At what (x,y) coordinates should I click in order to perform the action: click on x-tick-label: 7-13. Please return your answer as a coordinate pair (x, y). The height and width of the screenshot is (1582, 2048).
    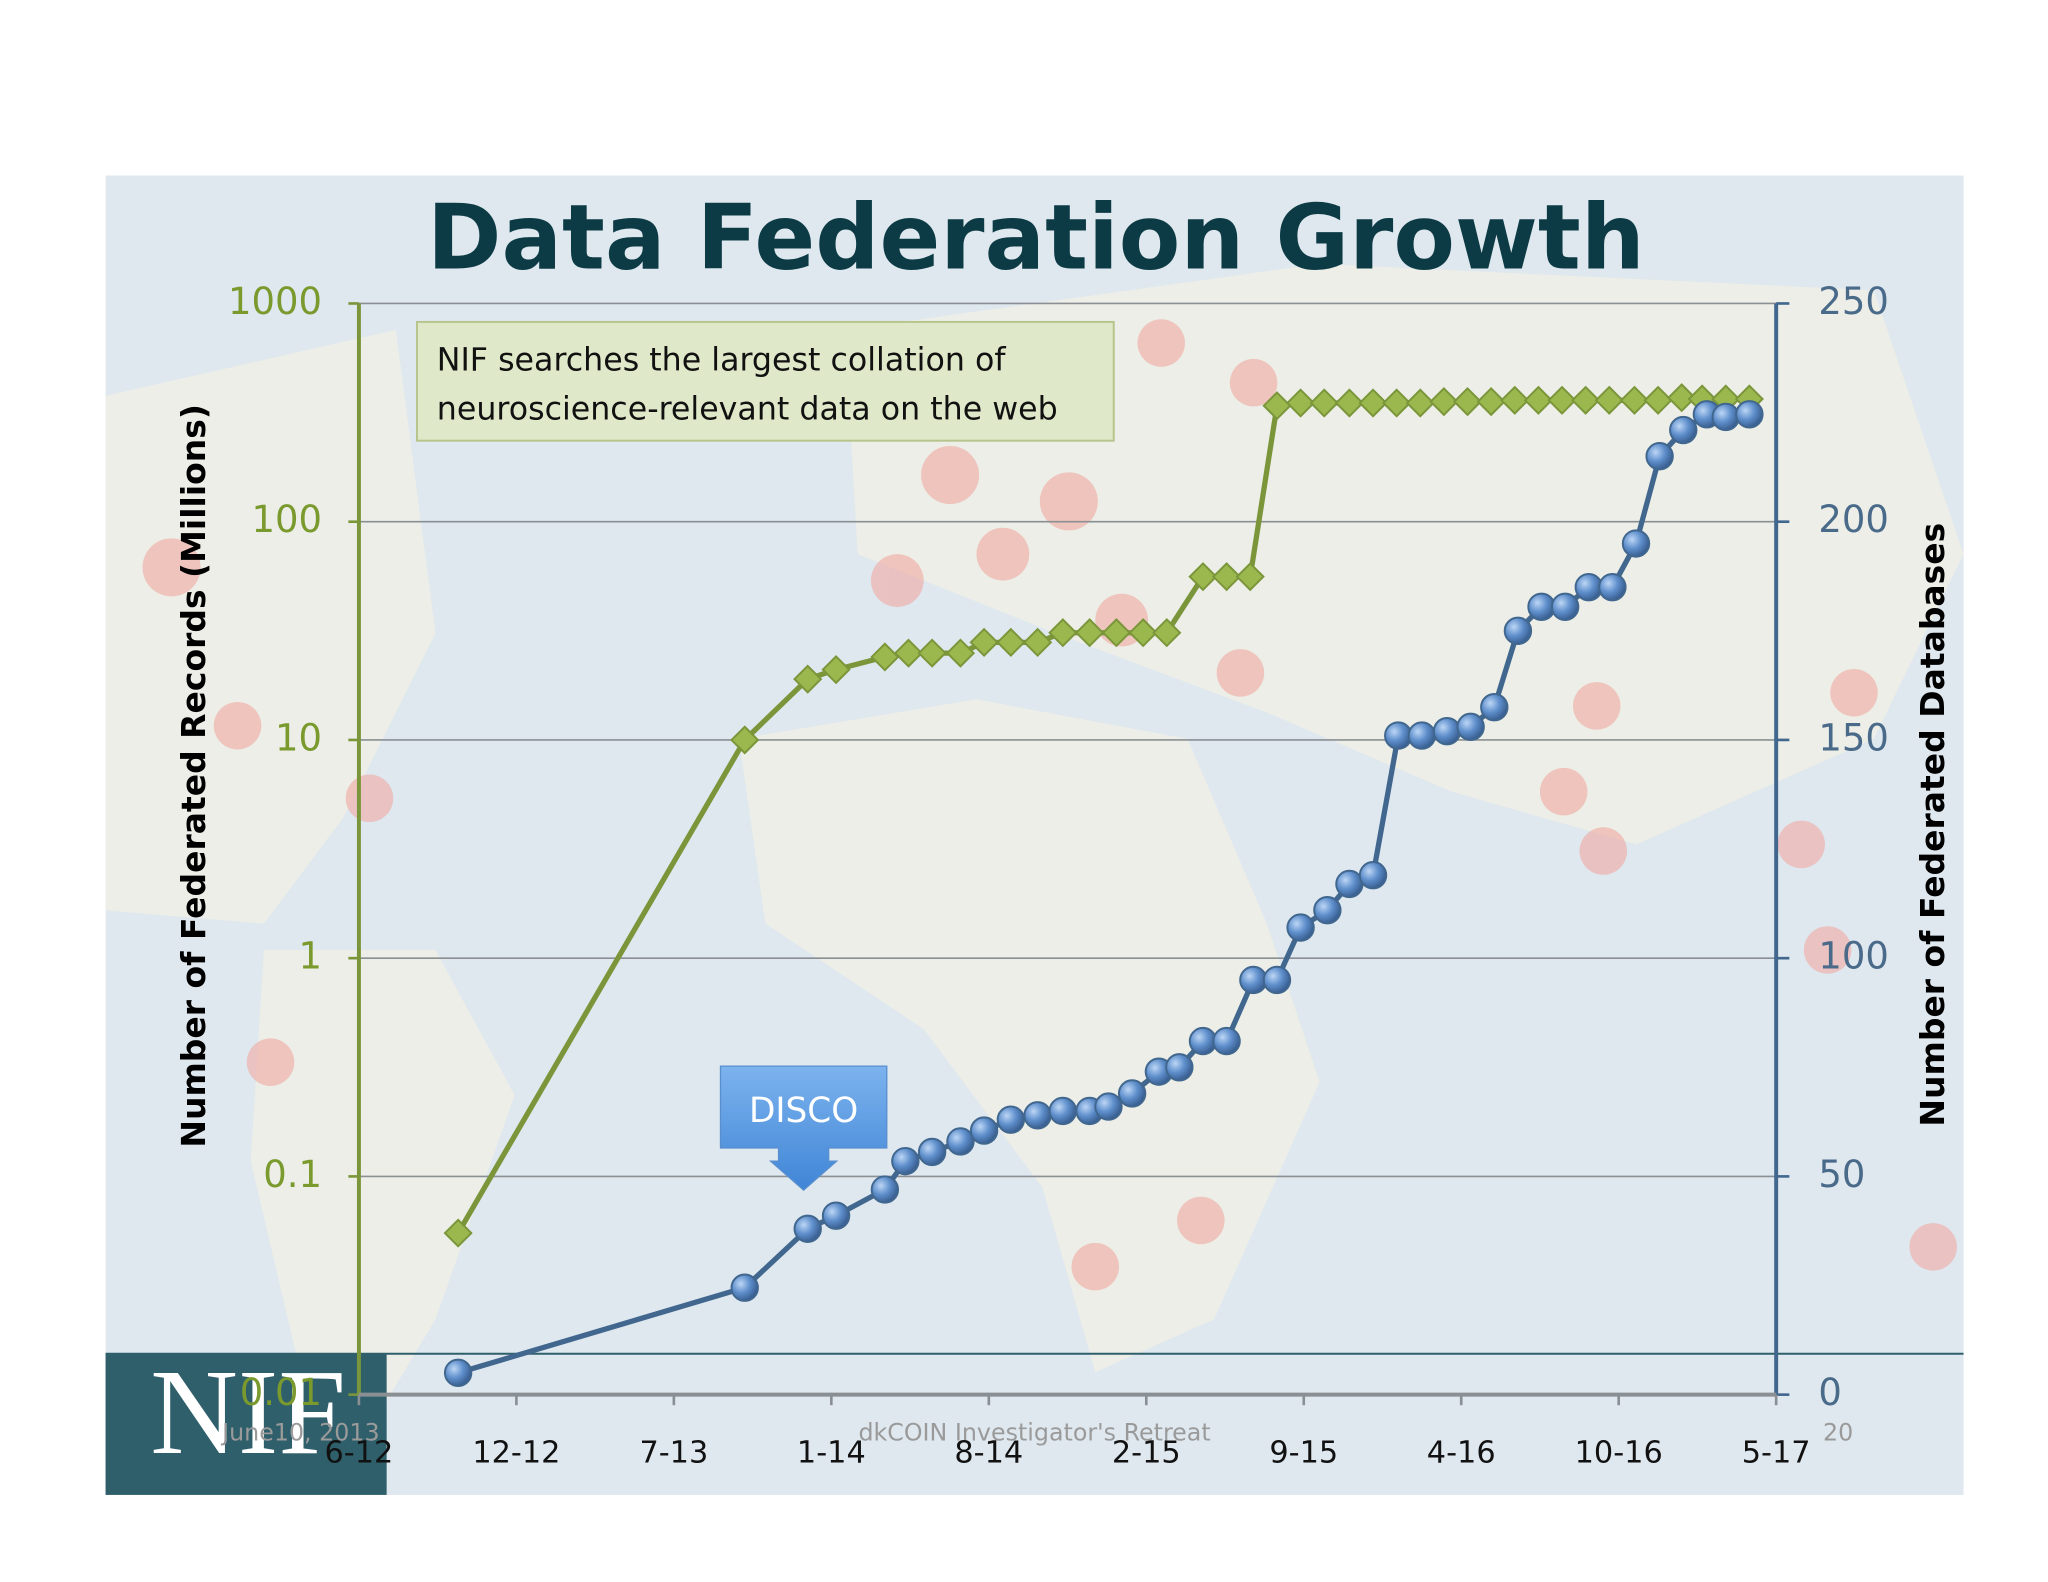
    Looking at the image, I should click on (673, 1453).